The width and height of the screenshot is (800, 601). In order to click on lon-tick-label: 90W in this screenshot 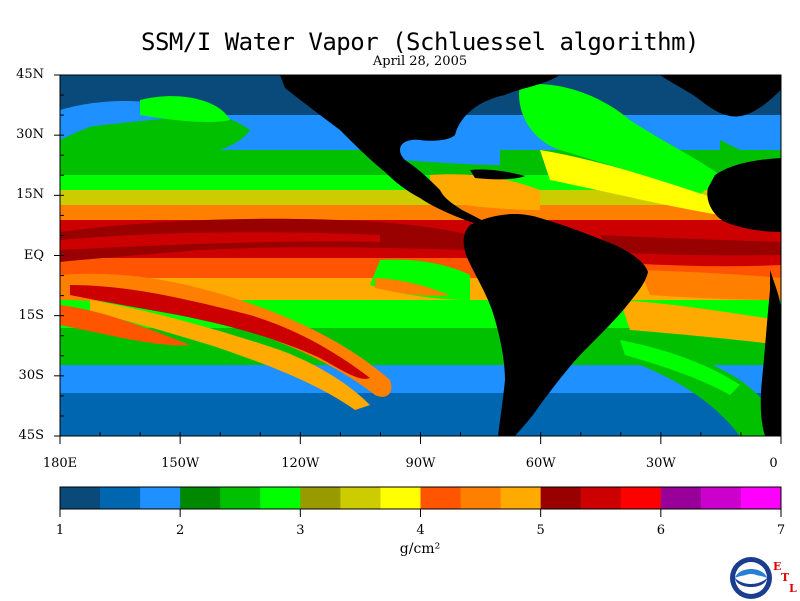, I will do `click(420, 463)`.